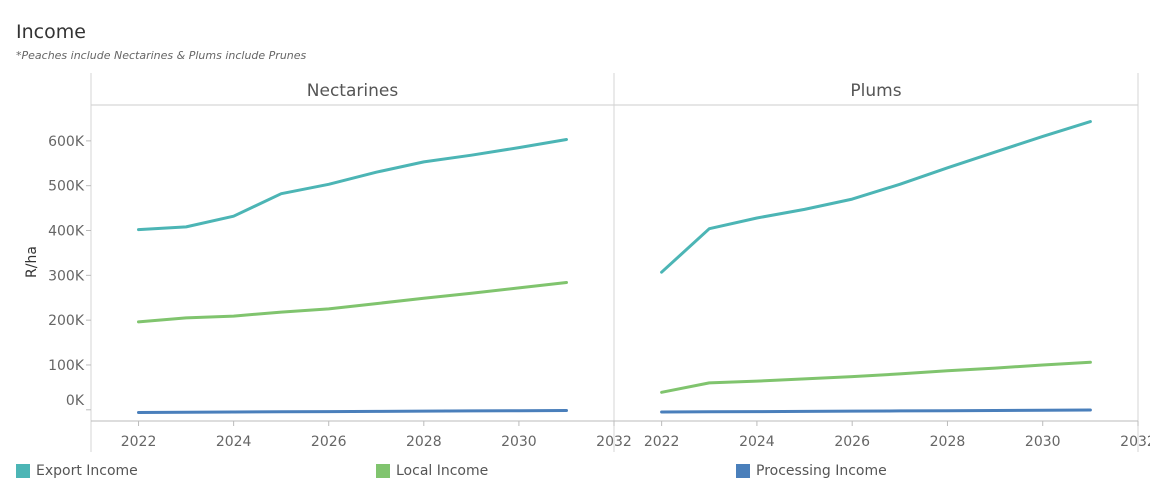 This screenshot has height=500, width=1150. I want to click on y-tick-label: 0K, so click(75, 401).